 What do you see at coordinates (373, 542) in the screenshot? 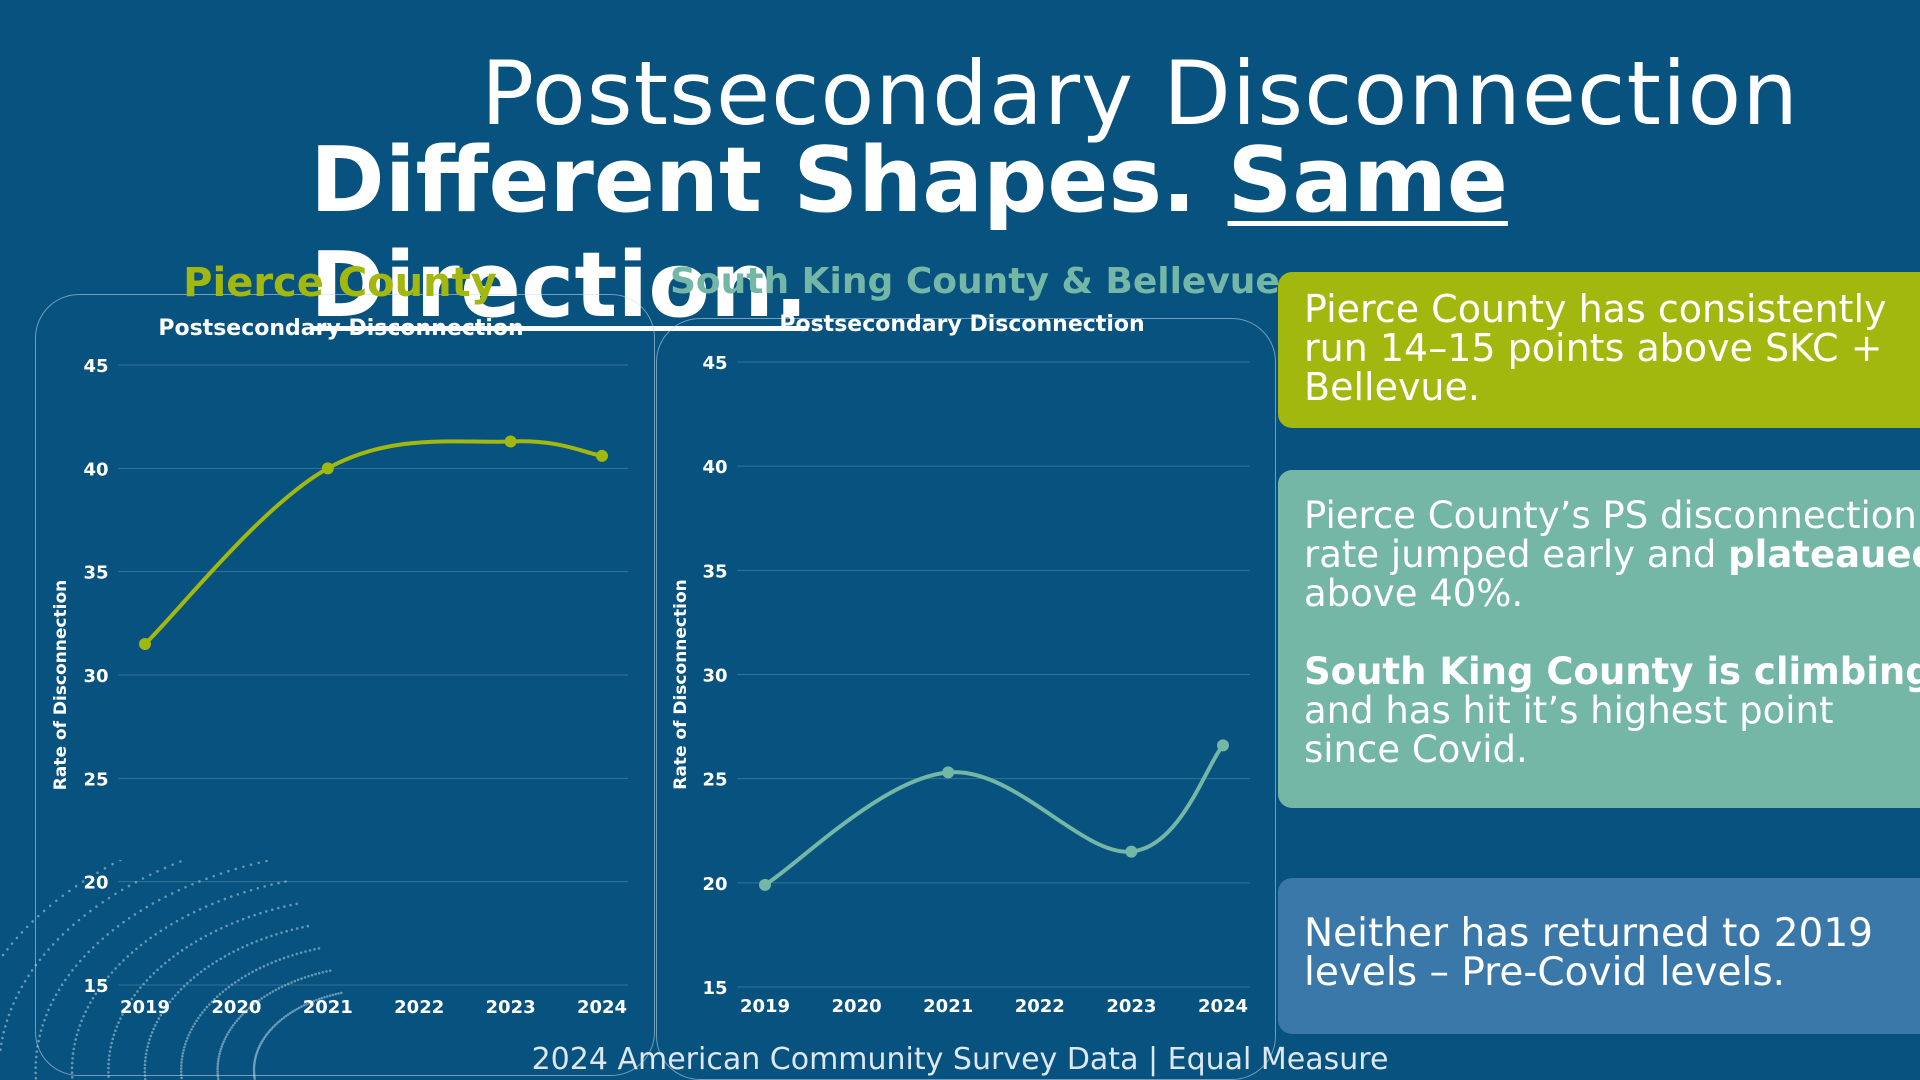
I see `series-line` at bounding box center [373, 542].